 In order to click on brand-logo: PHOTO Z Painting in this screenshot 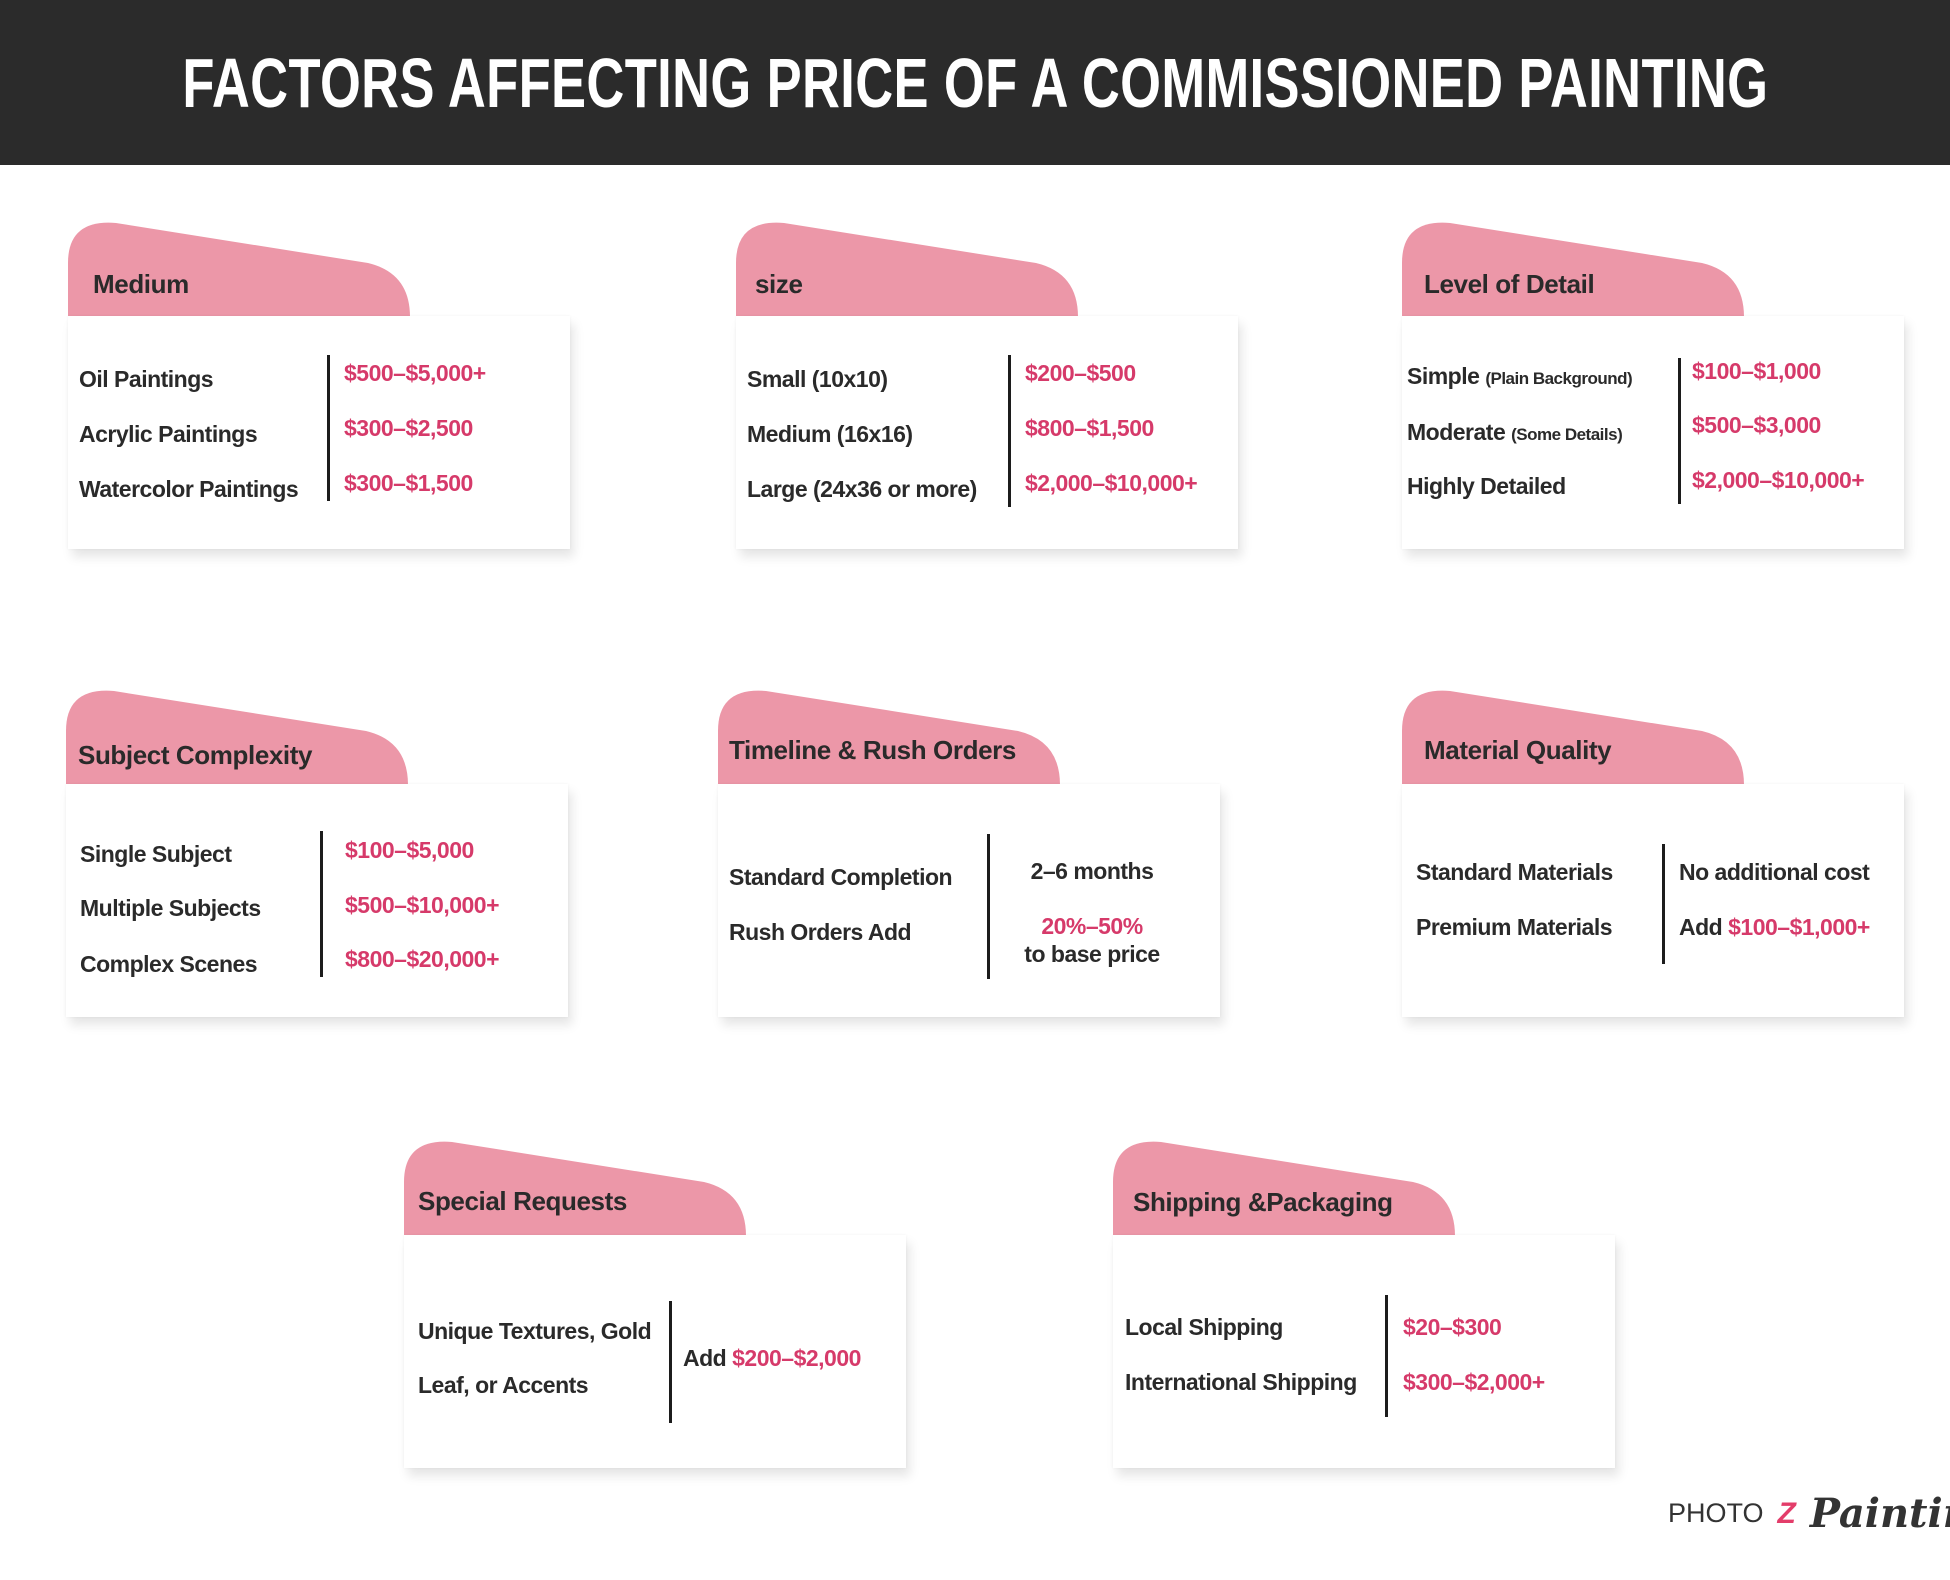, I will do `click(1809, 1513)`.